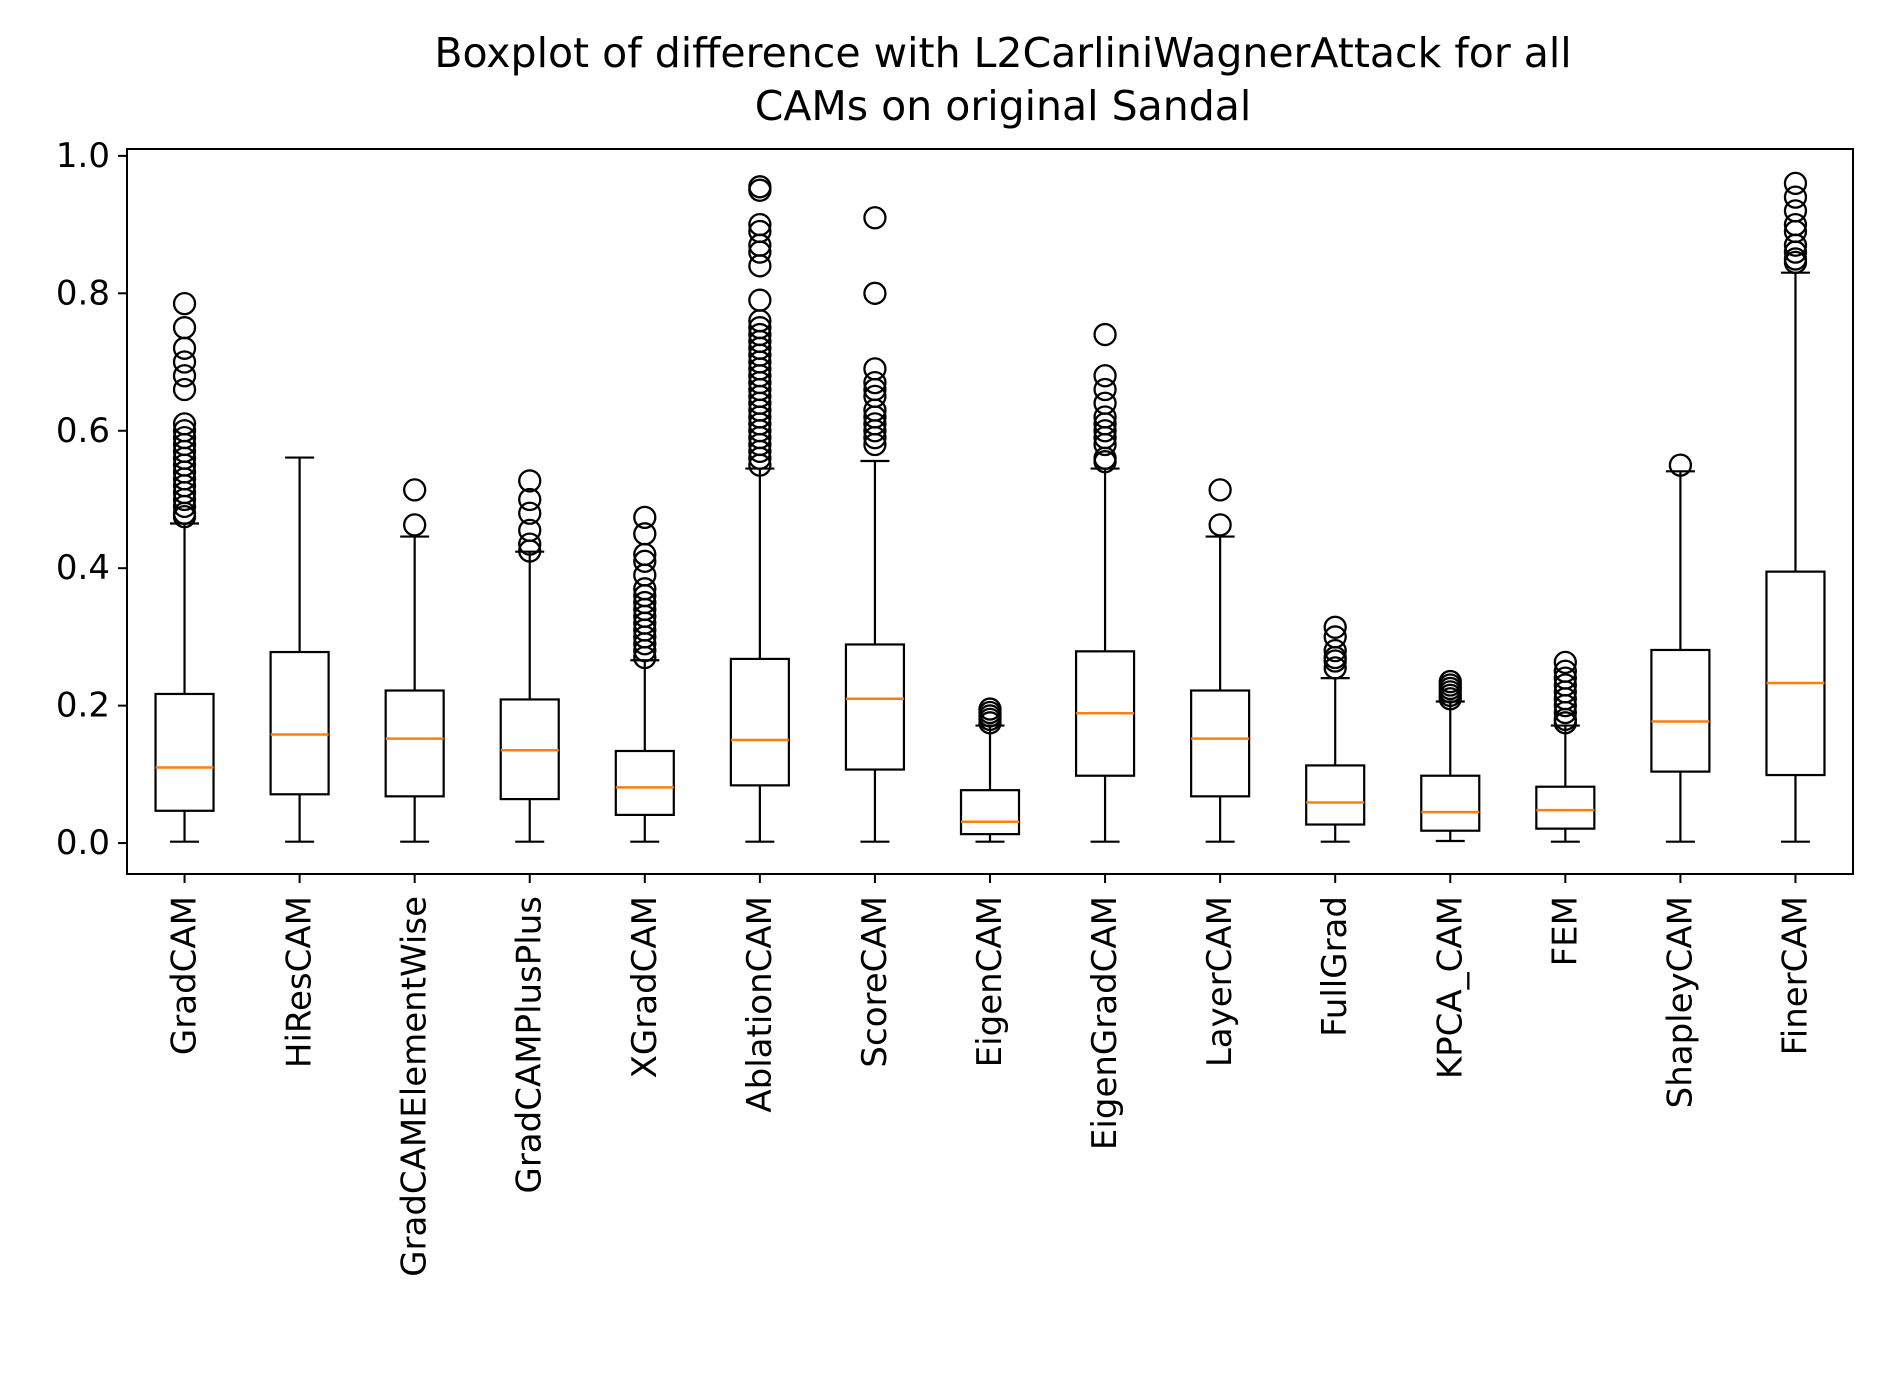 This screenshot has width=1890, height=1398. What do you see at coordinates (83, 706) in the screenshot?
I see `y-tick-label: 0.2` at bounding box center [83, 706].